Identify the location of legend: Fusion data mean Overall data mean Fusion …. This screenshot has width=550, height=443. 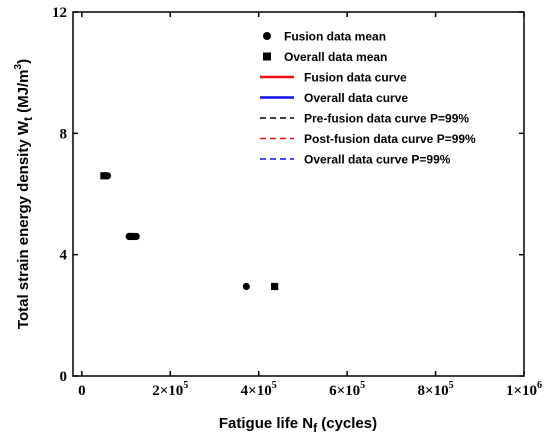
(368, 98).